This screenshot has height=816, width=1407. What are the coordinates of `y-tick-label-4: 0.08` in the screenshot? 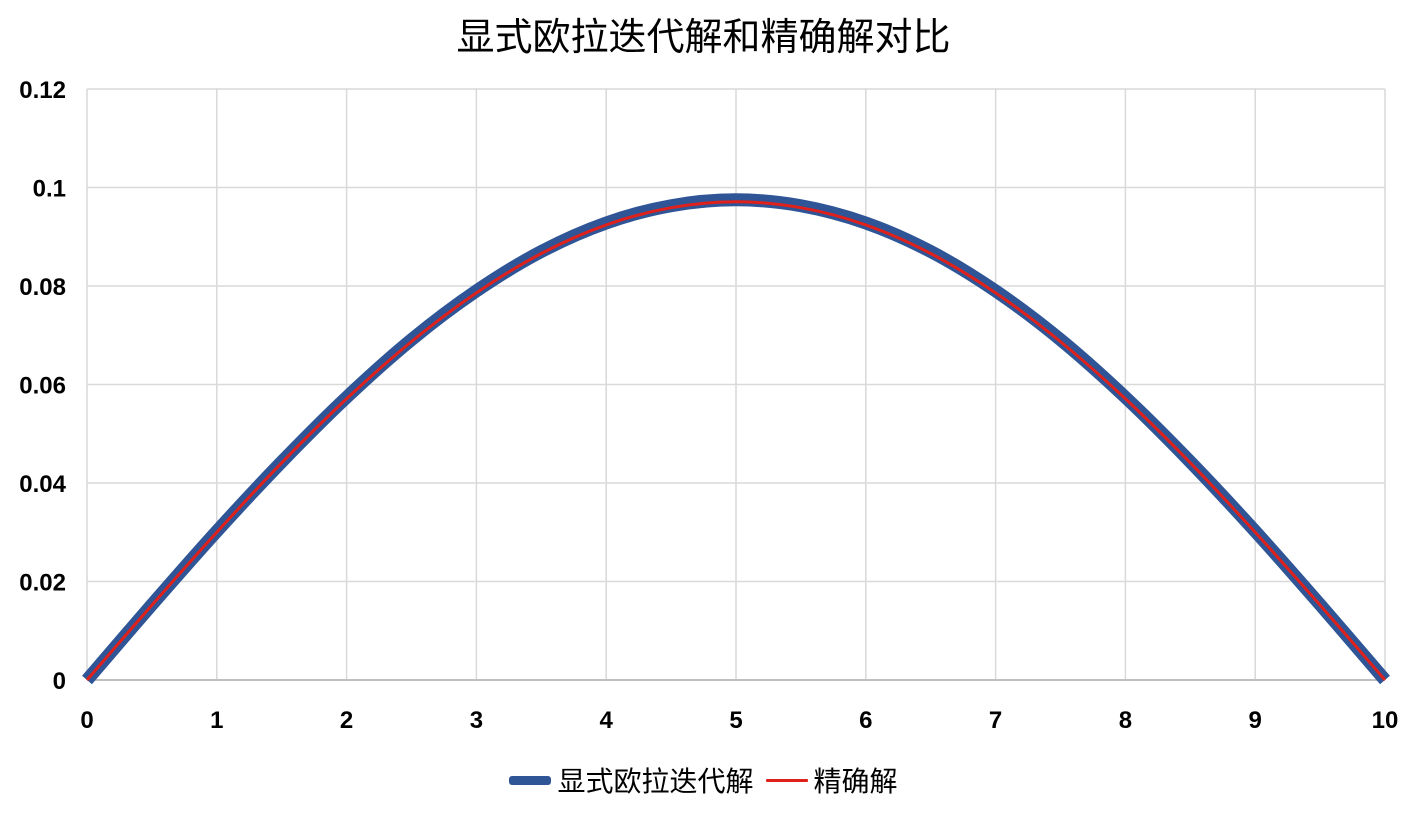 It's located at (42, 287).